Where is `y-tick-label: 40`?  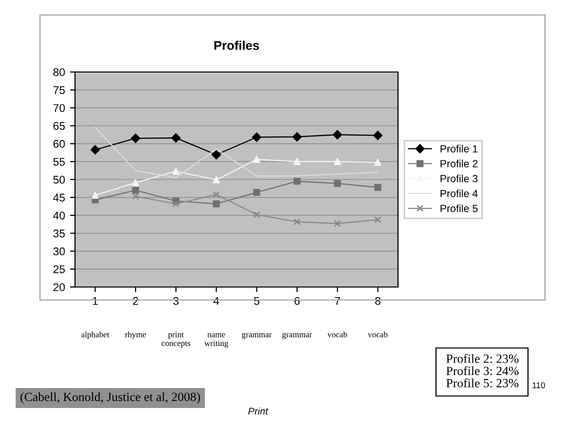 y-tick-label: 40 is located at coordinates (59, 216).